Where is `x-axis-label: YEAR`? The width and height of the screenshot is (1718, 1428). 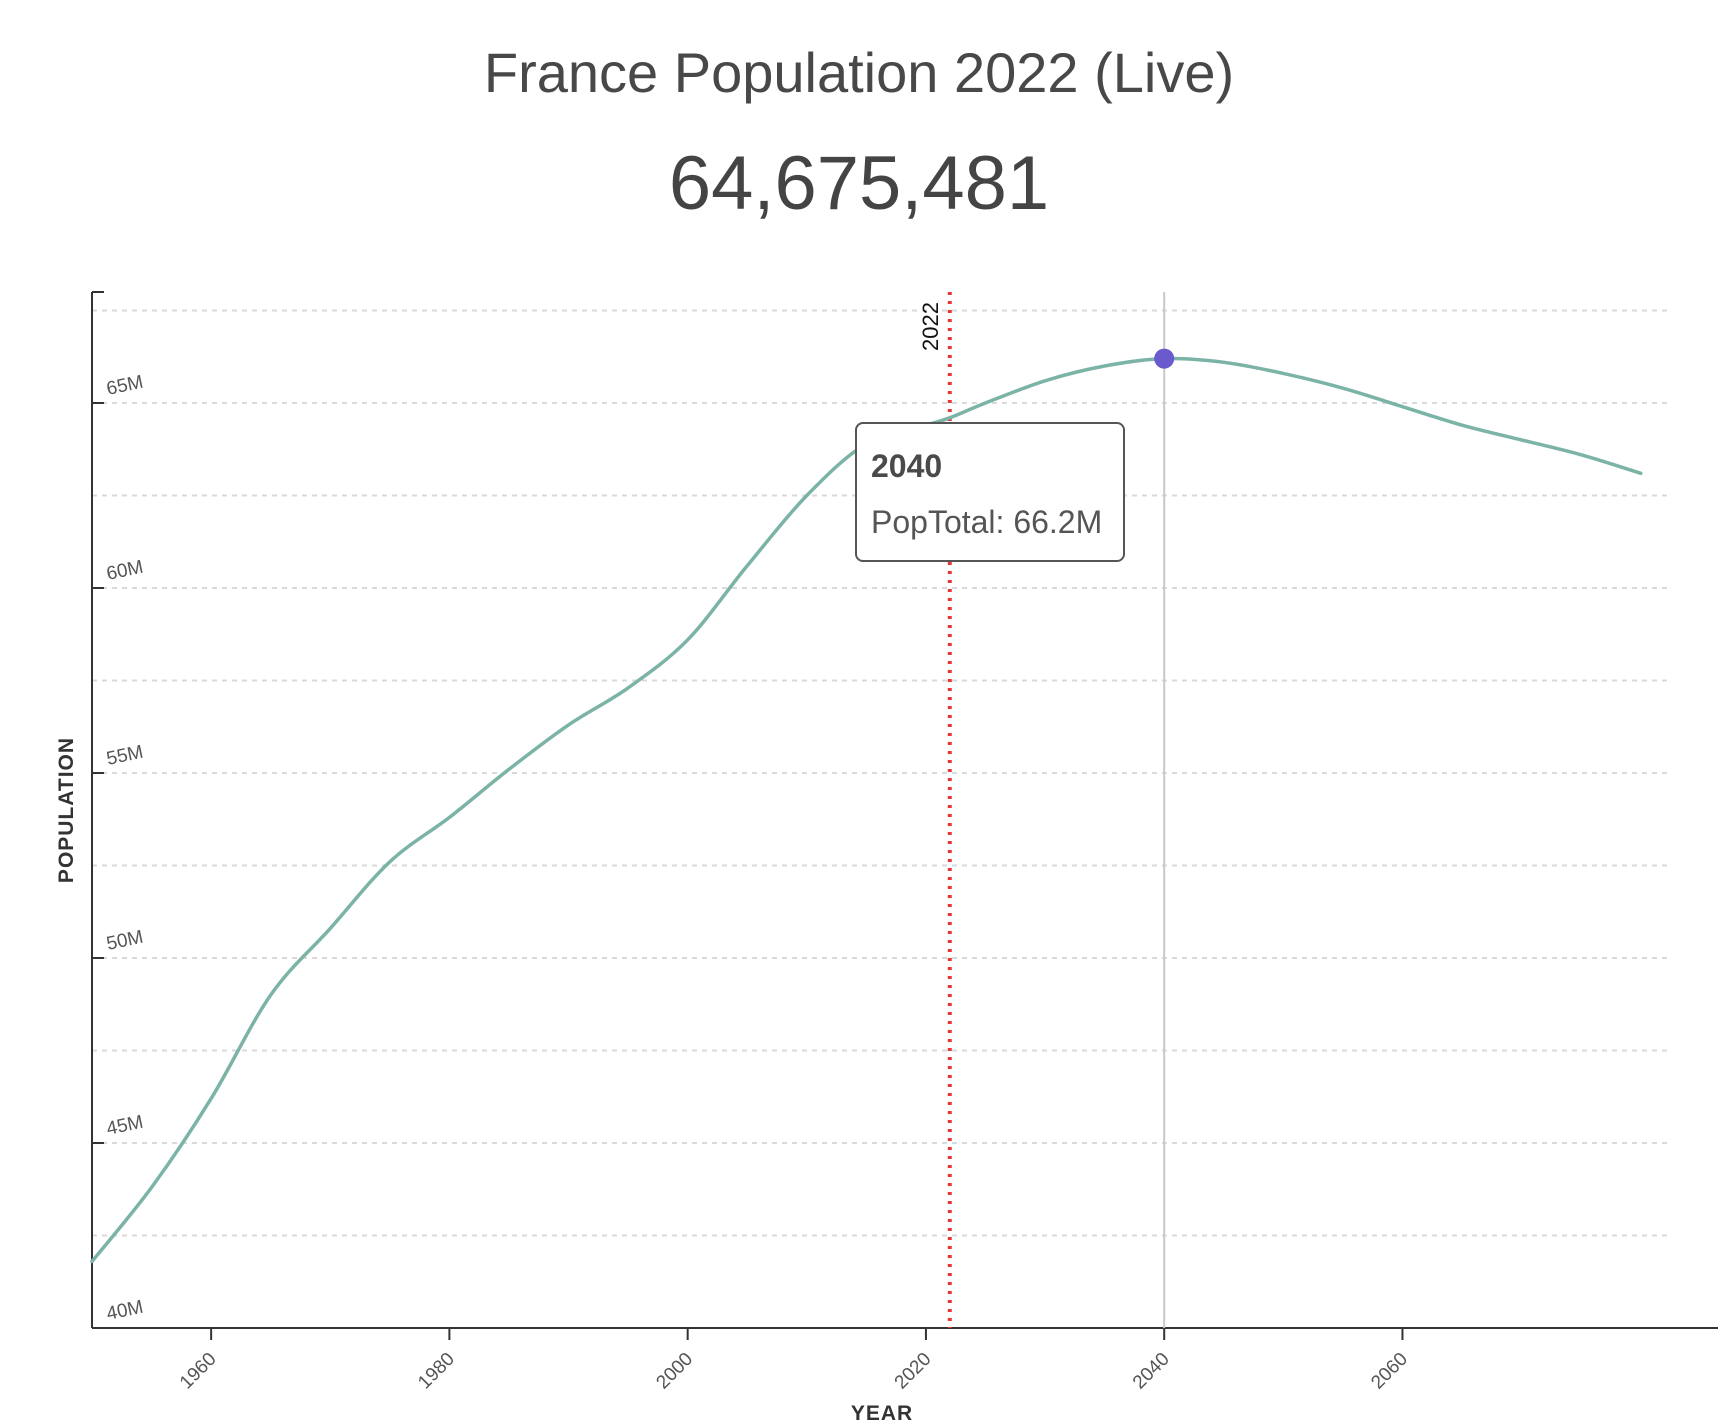 x-axis-label: YEAR is located at coordinates (882, 1413).